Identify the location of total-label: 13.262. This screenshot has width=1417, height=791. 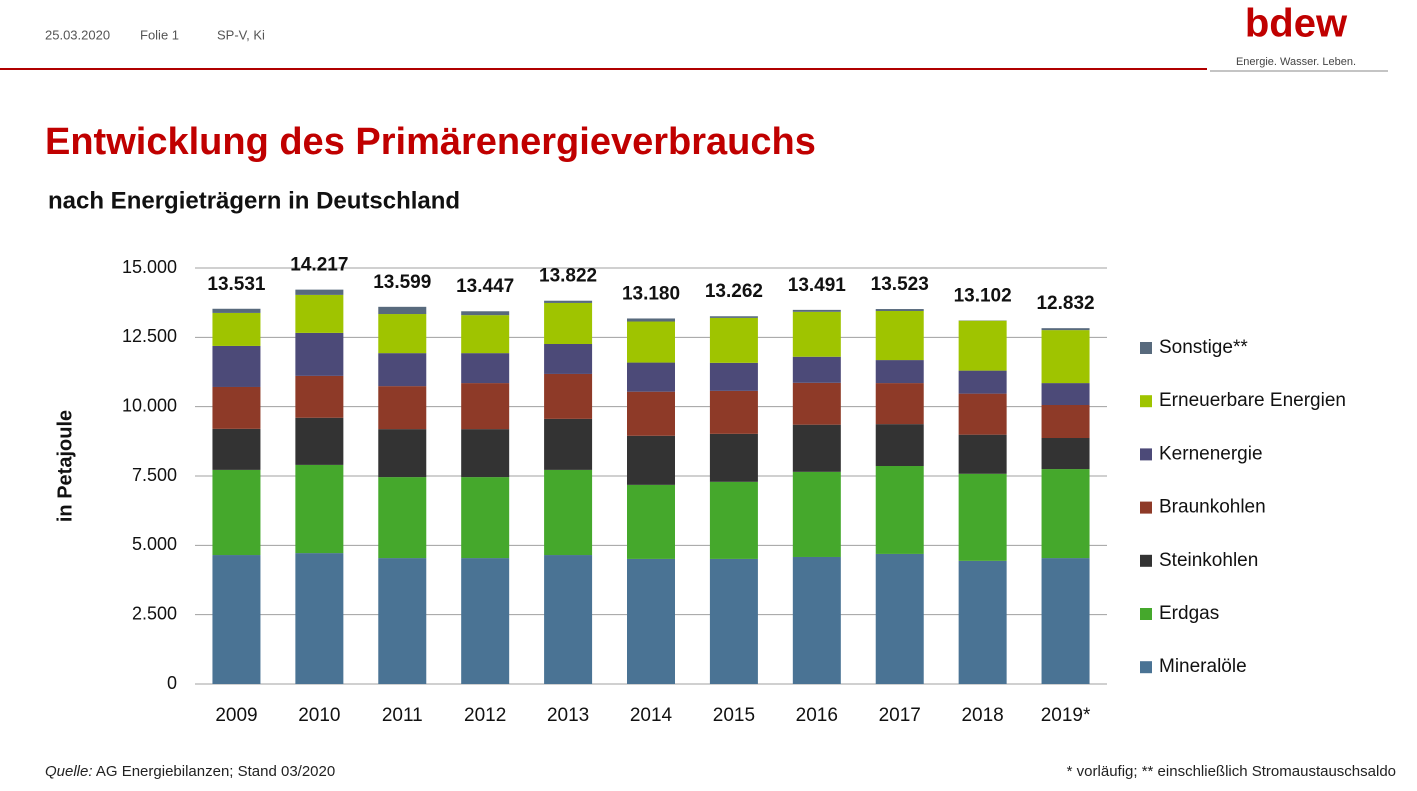
(734, 291).